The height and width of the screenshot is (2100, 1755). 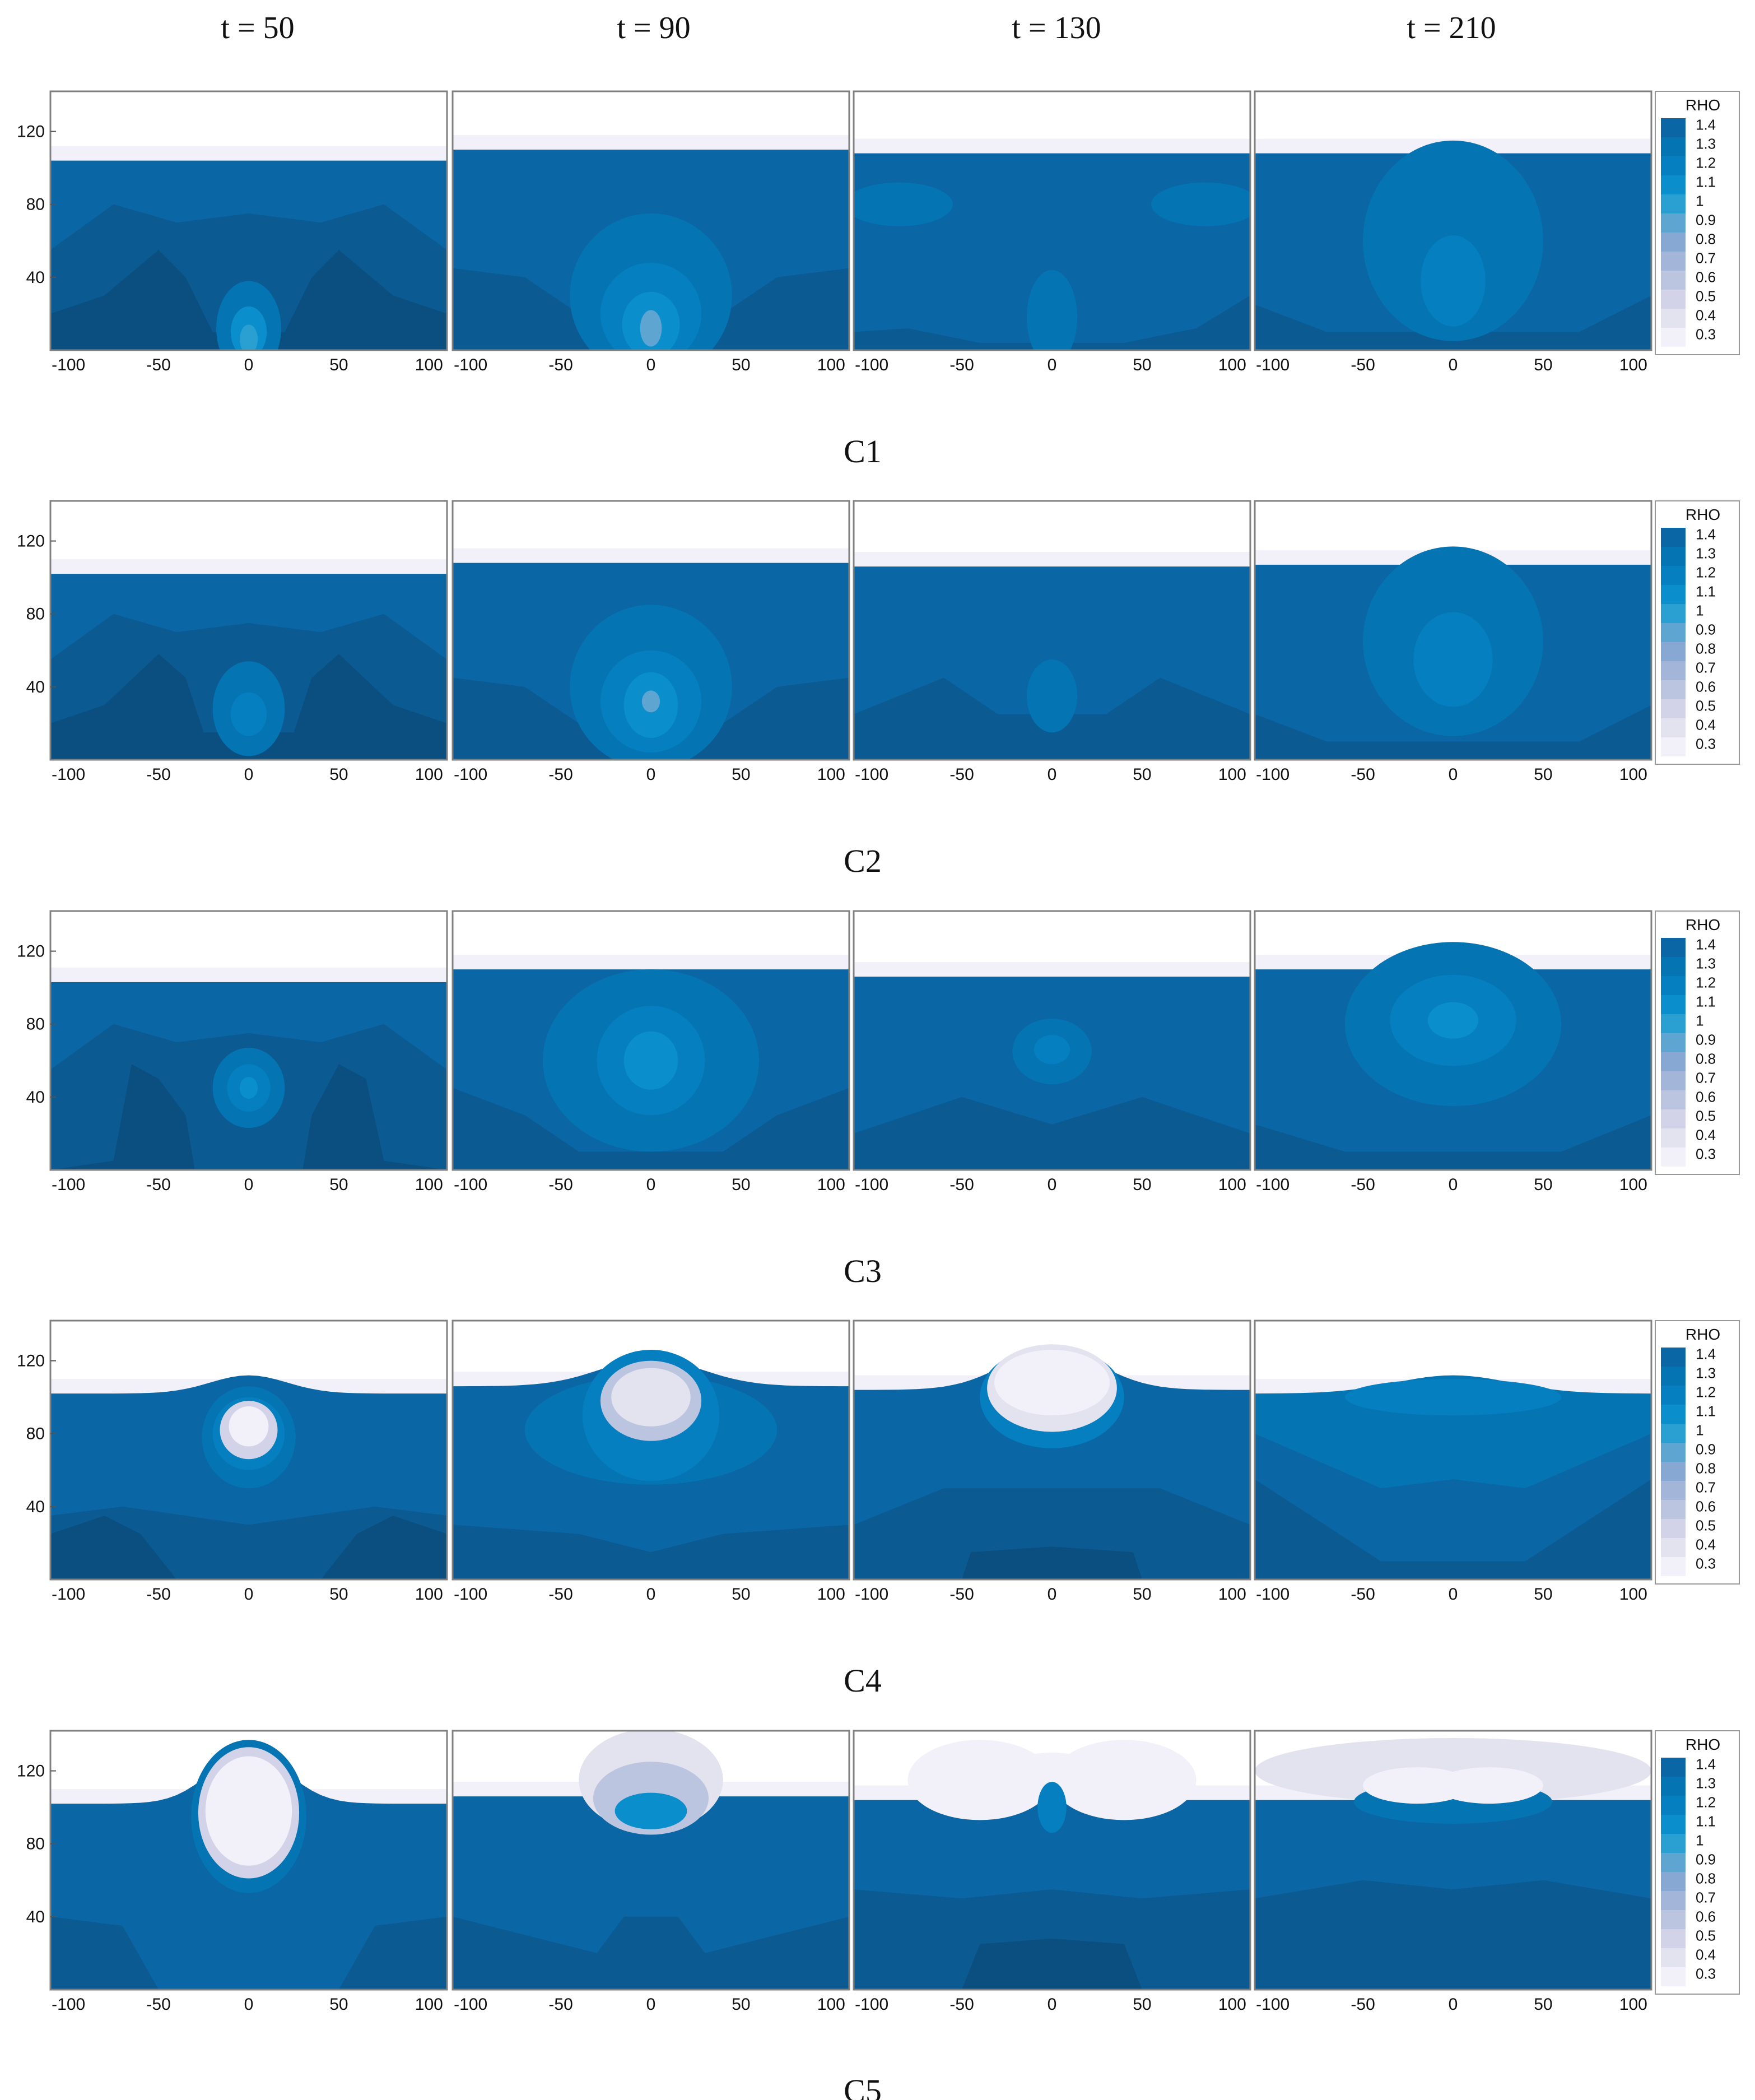 What do you see at coordinates (1706, 1134) in the screenshot?
I see `legend-value: 0.4` at bounding box center [1706, 1134].